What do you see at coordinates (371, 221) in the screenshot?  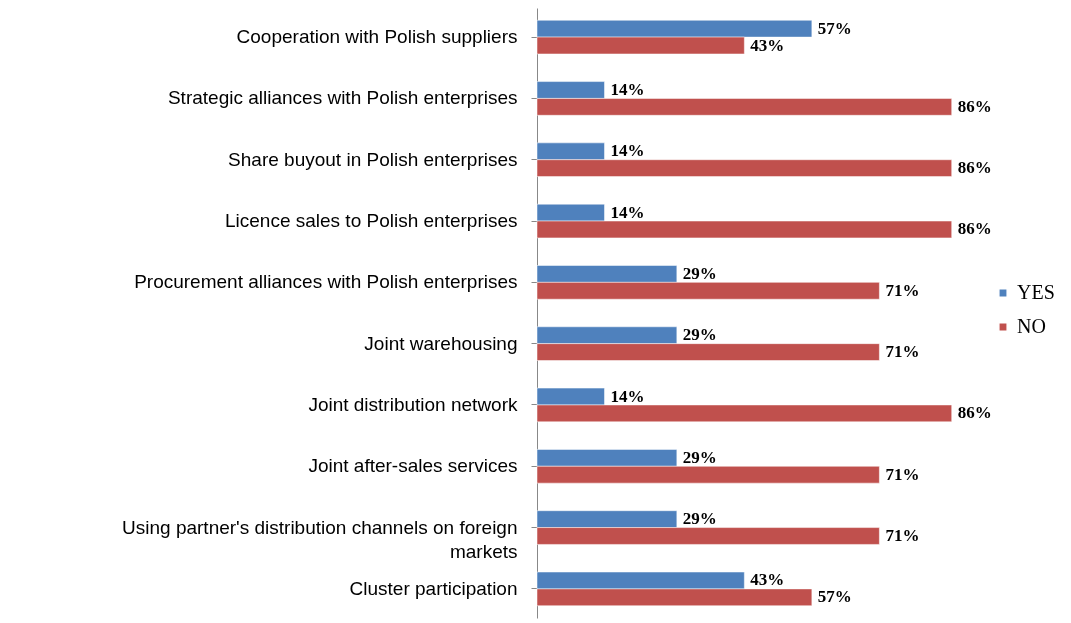 I see `y-tick-label: Licence sales to Polish enterprises` at bounding box center [371, 221].